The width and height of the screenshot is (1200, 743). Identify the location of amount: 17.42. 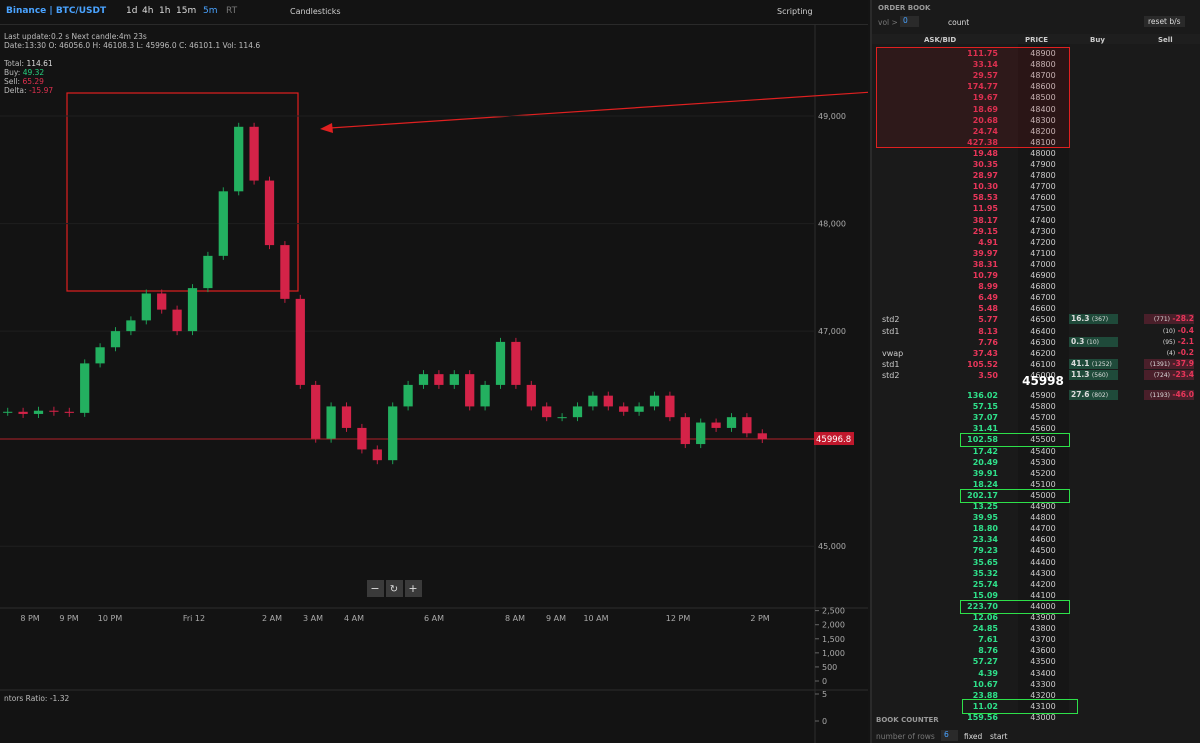
(985, 451).